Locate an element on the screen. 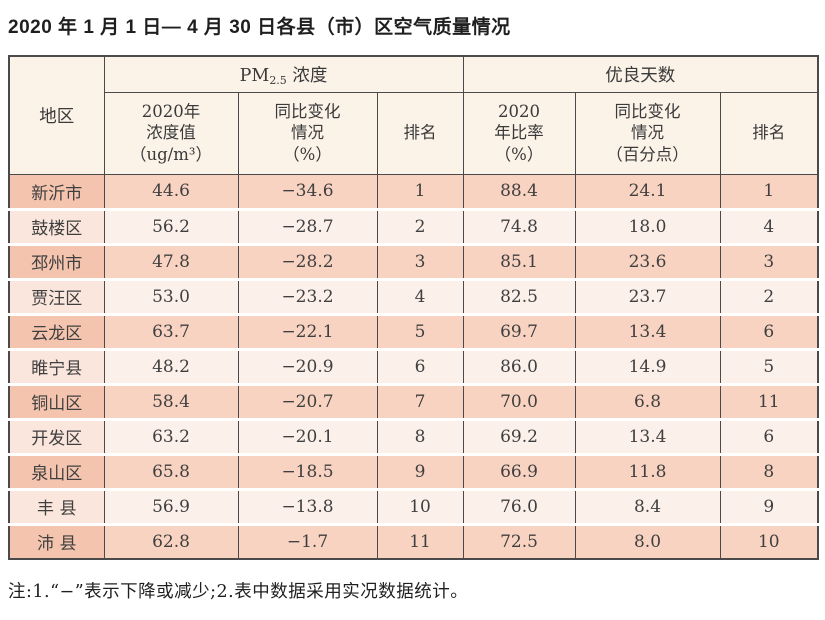 This screenshot has height=620, width=825. cell-good-ratio: 86.0 is located at coordinates (519, 365).